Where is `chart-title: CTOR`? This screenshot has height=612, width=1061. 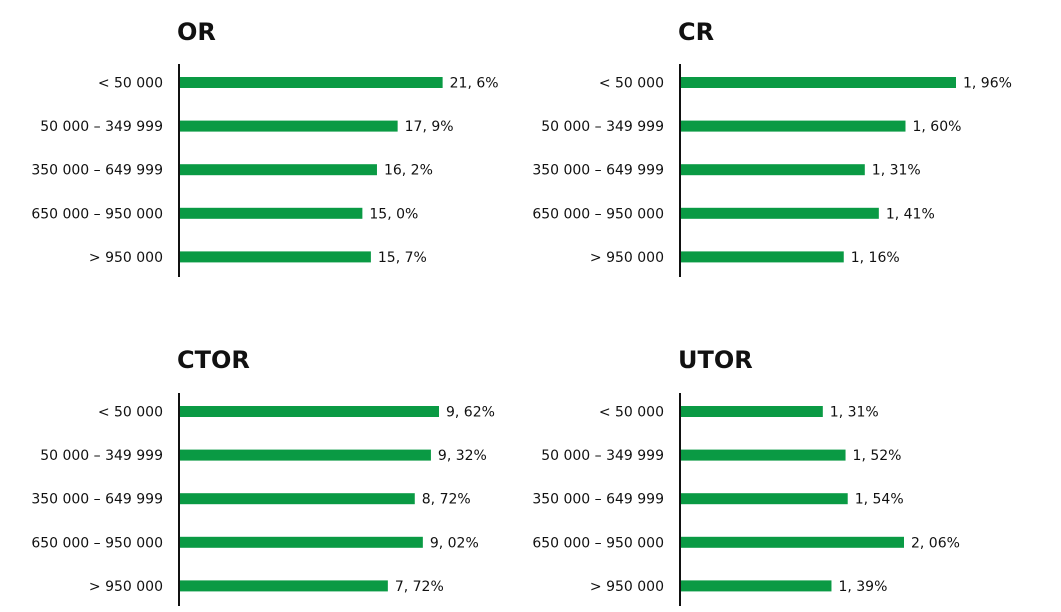
chart-title: CTOR is located at coordinates (213, 360).